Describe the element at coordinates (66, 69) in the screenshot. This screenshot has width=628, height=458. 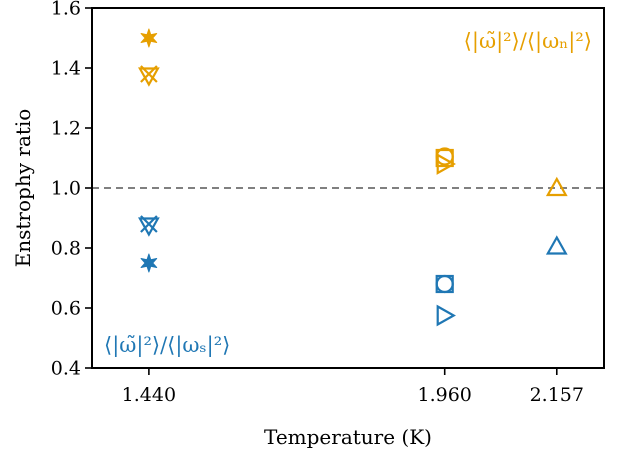
I see `y-tick-label: 1.4` at that location.